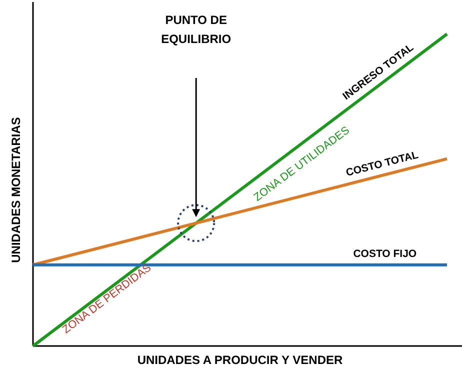  Describe the element at coordinates (16, 190) in the screenshot. I see `y-axis-title: UNIDADES MONETARIAS` at that location.